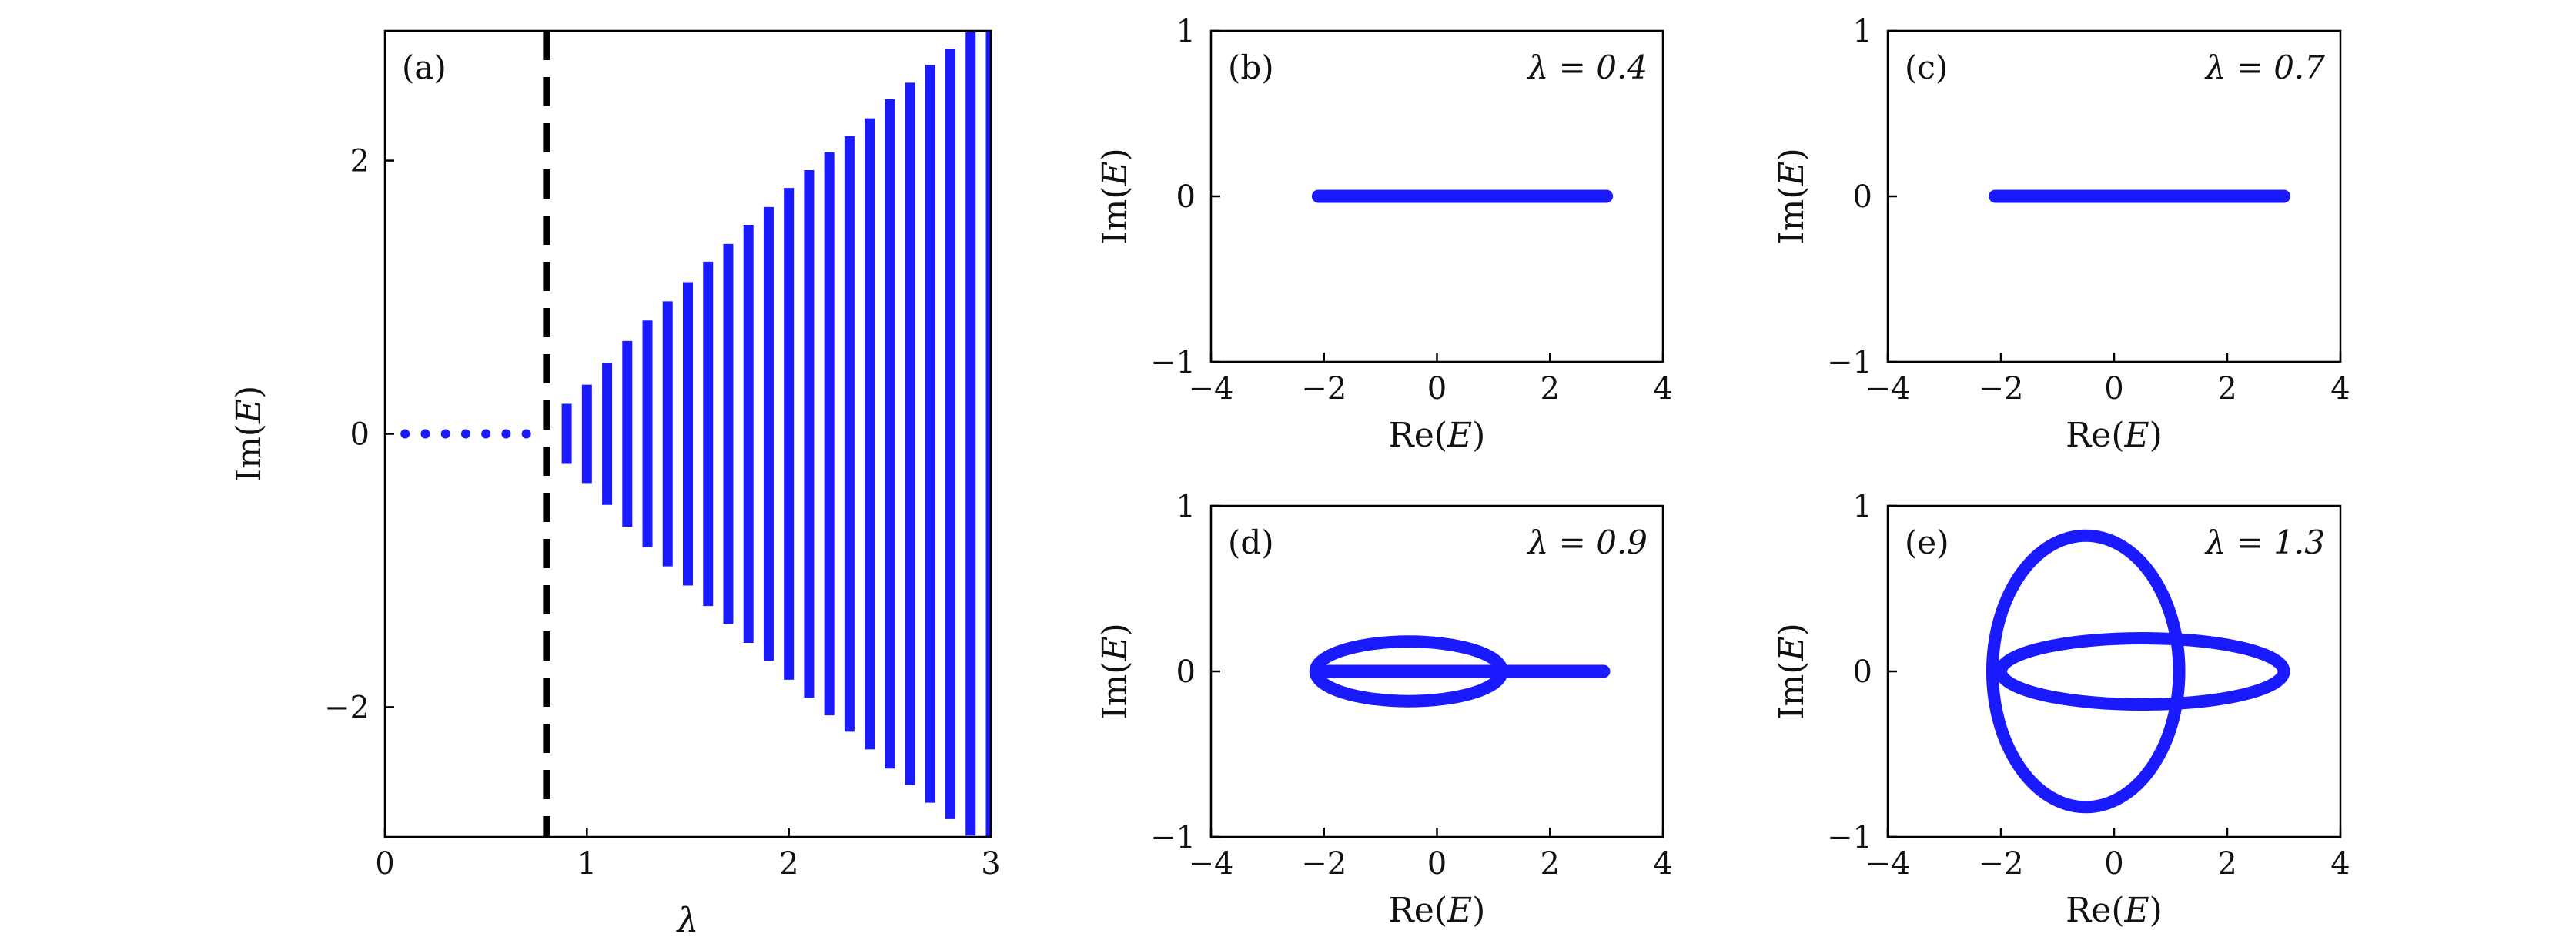 The height and width of the screenshot is (947, 2576). I want to click on y-tick-label: 2, so click(360, 161).